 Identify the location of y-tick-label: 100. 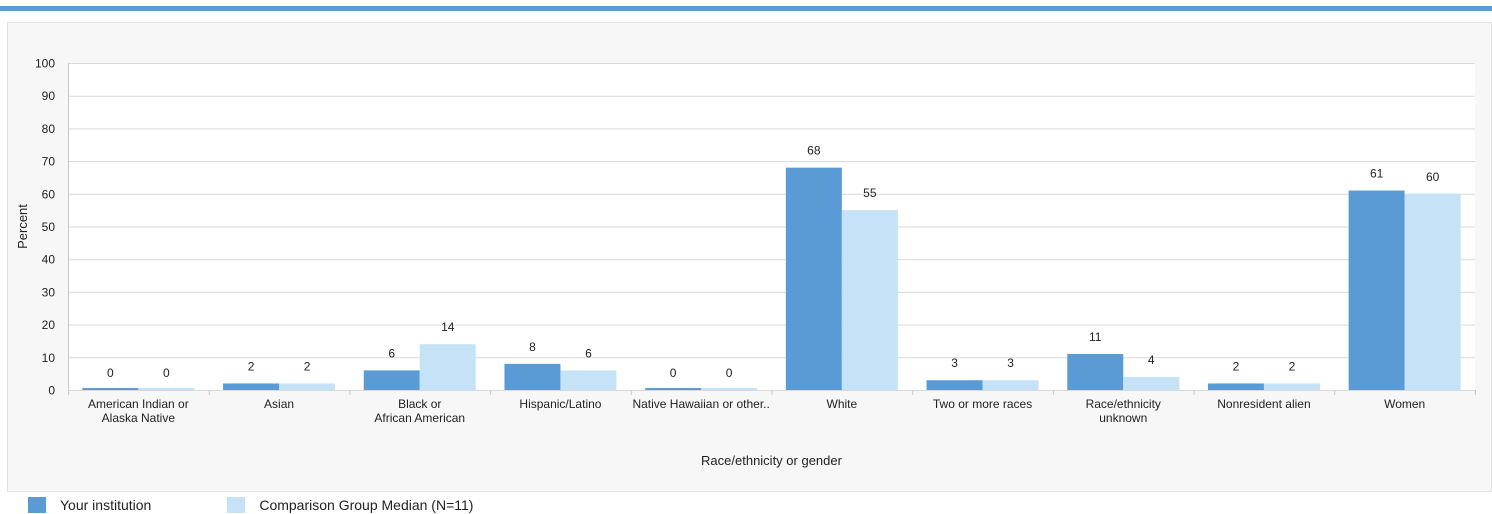
(45, 64).